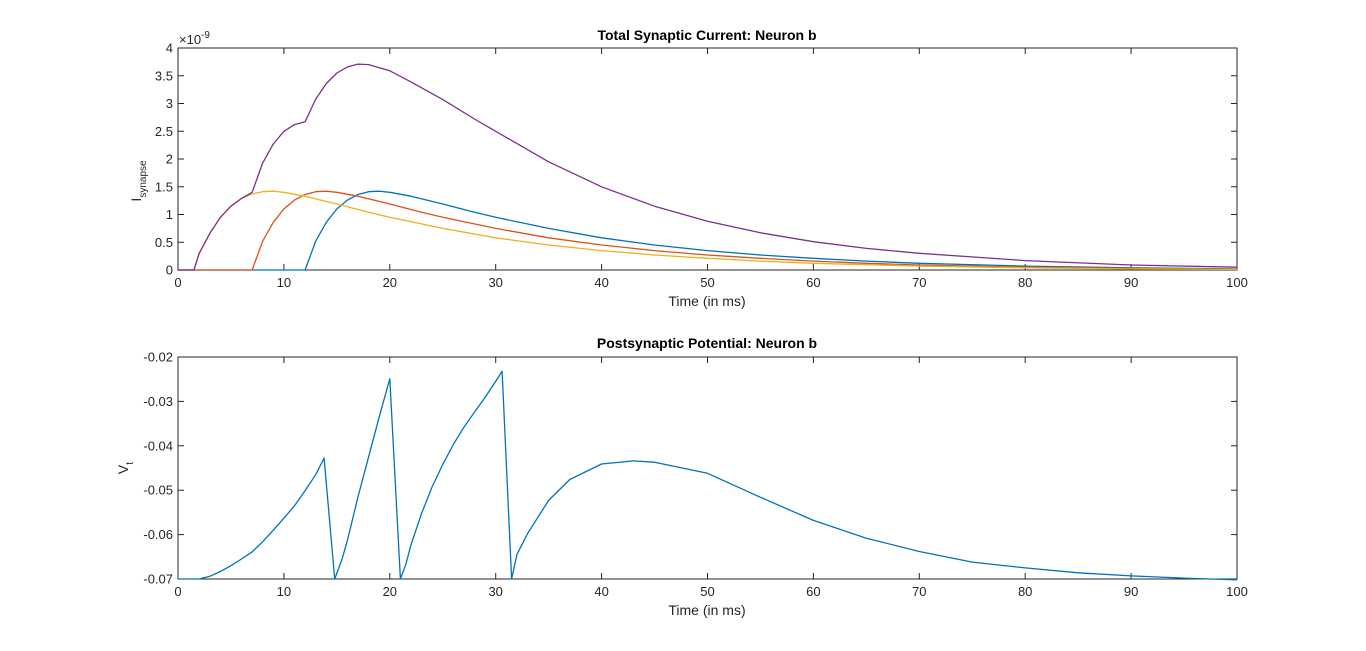 The width and height of the screenshot is (1366, 651). Describe the element at coordinates (158, 357) in the screenshot. I see `bottom-chart-ytick-label: -0.02` at that location.